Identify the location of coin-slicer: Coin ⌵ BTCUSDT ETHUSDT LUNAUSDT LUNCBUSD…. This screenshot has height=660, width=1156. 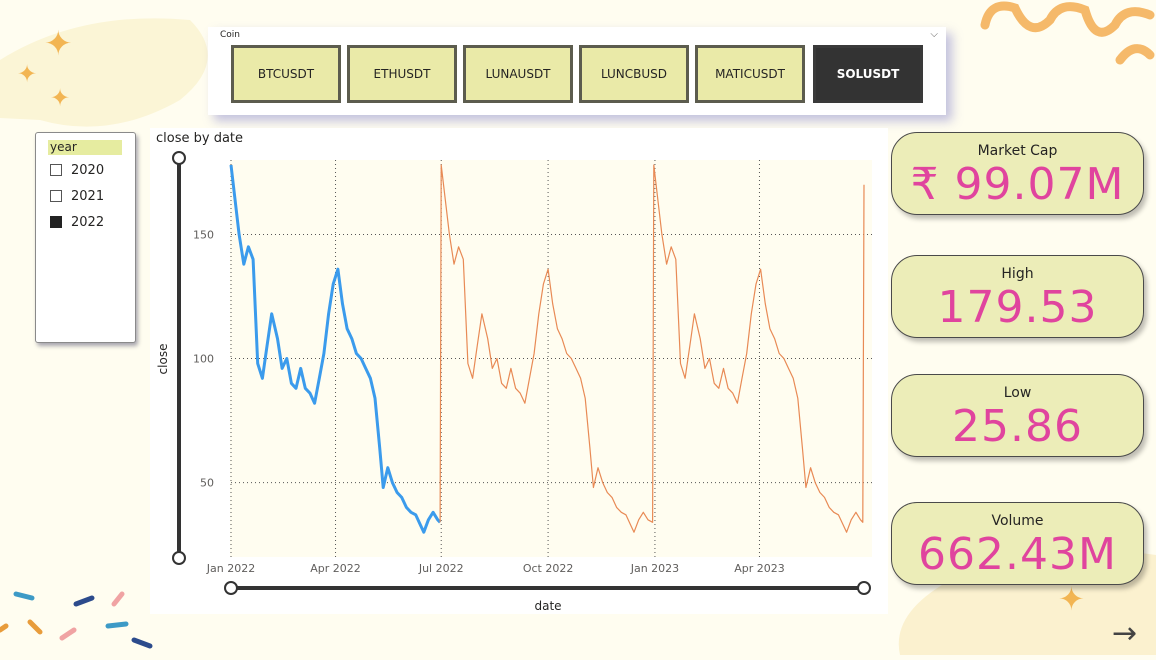
(577, 71).